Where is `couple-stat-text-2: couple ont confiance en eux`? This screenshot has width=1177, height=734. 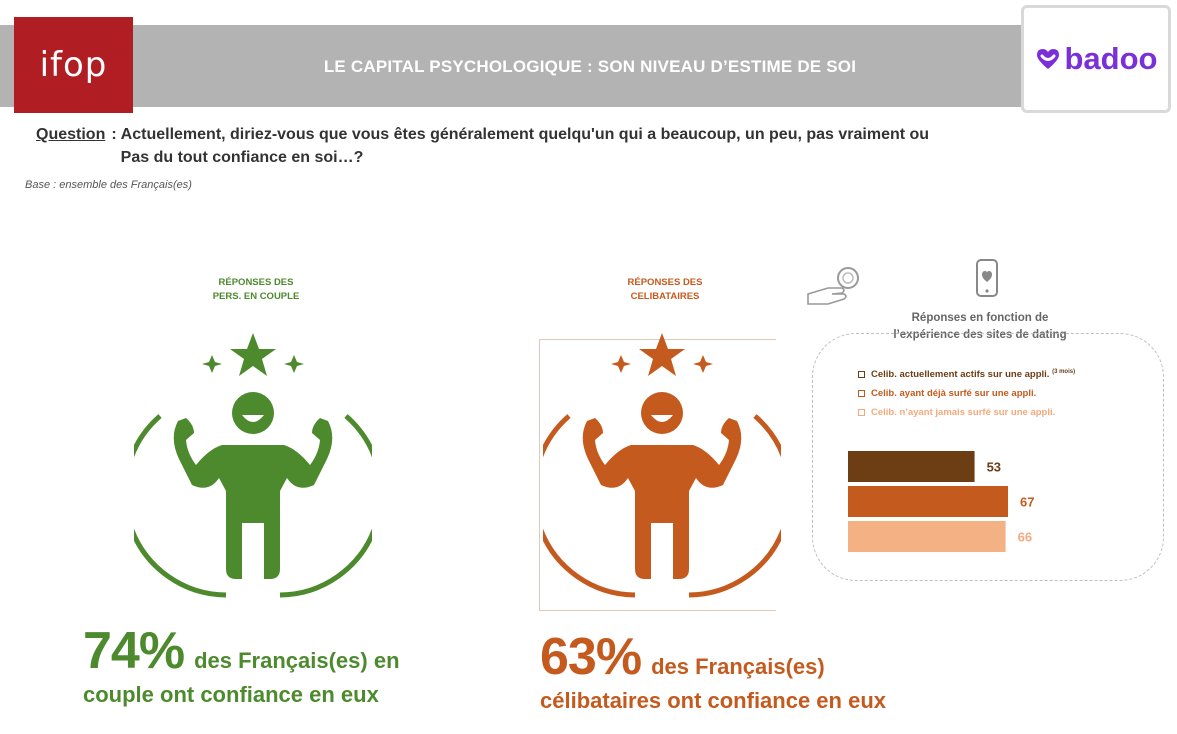
couple-stat-text-2: couple ont confiance en eux is located at coordinates (231, 694).